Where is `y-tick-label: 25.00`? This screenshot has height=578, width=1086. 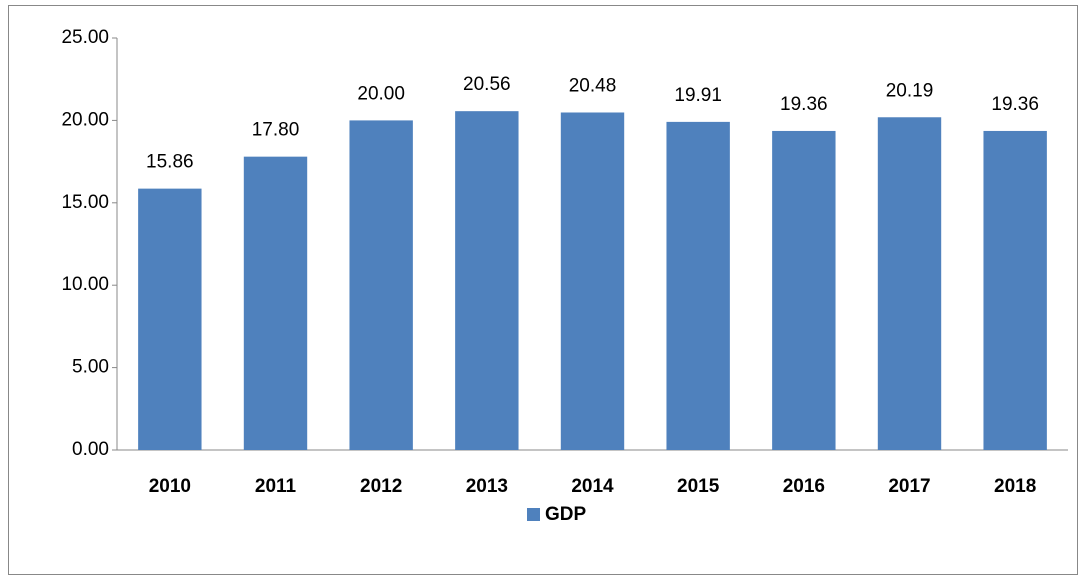 y-tick-label: 25.00 is located at coordinates (85, 37).